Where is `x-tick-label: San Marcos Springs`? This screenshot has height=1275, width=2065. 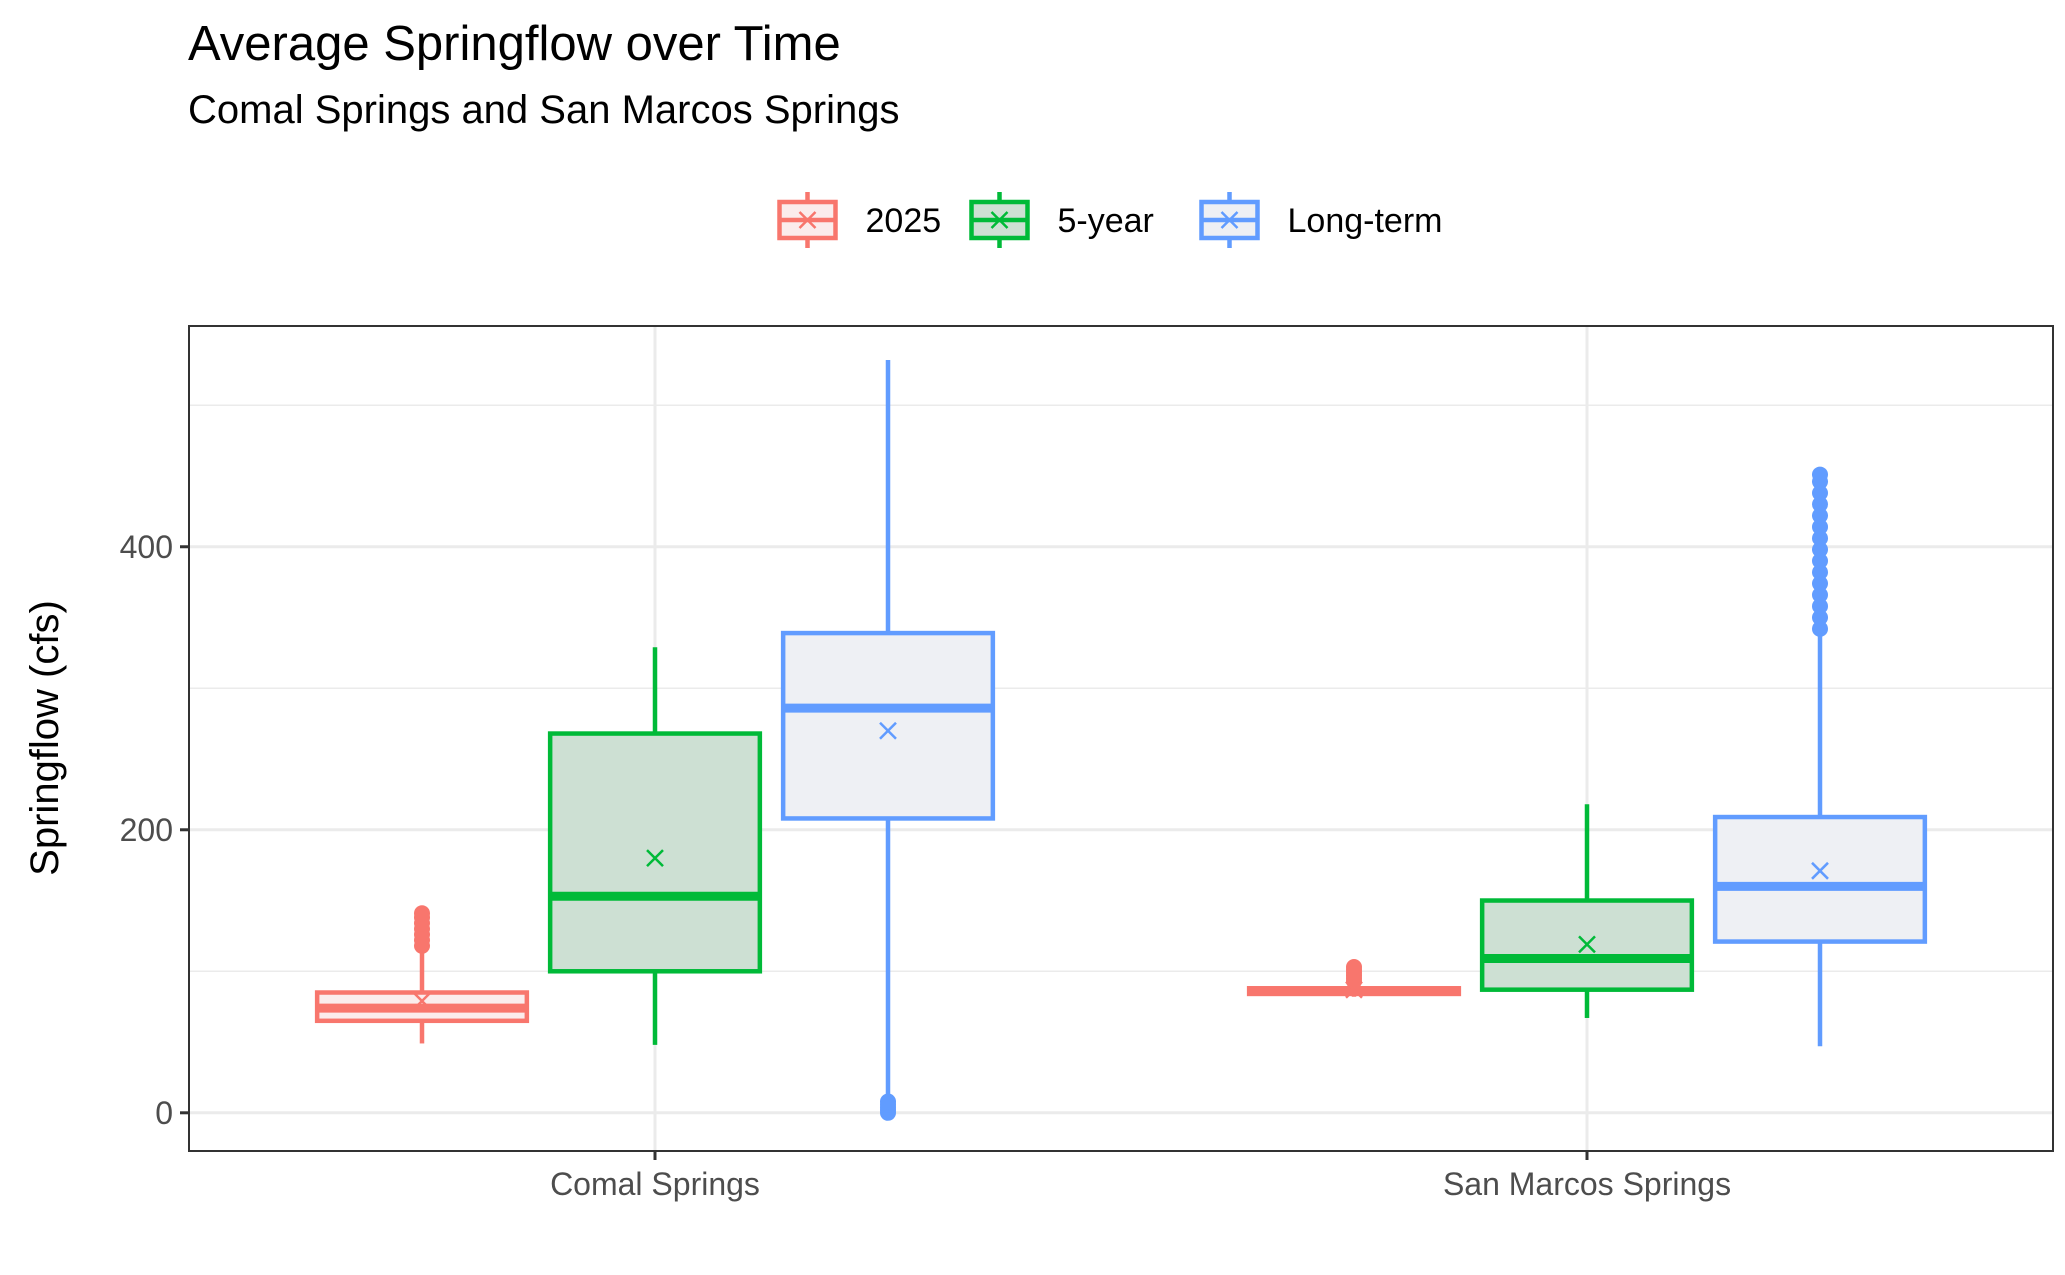 x-tick-label: San Marcos Springs is located at coordinates (1587, 1184).